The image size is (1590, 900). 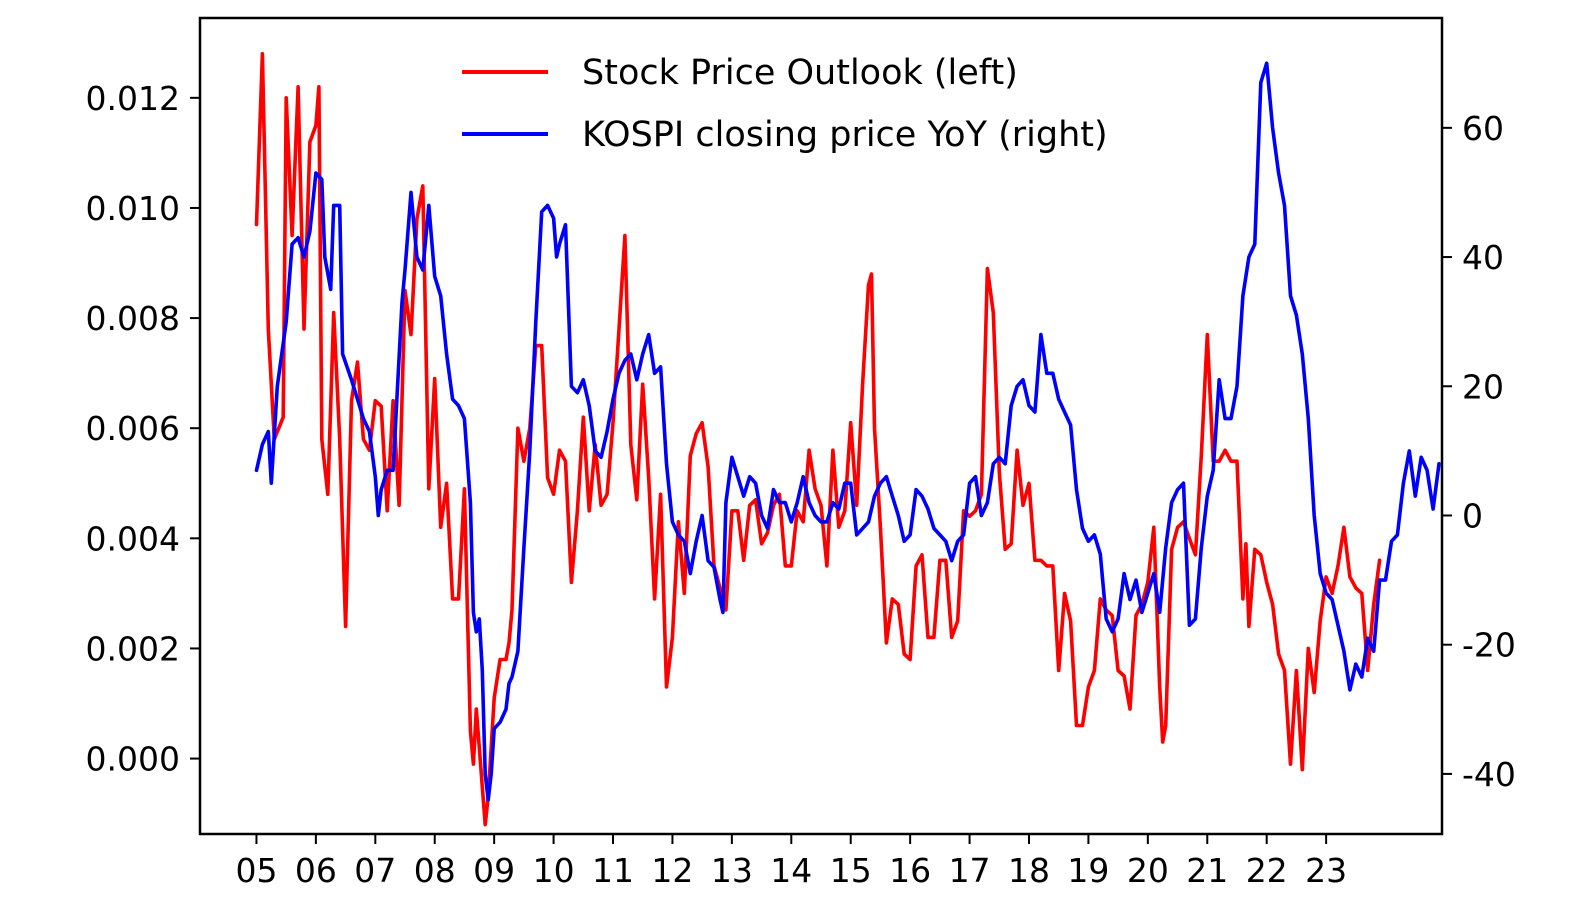 What do you see at coordinates (1088, 870) in the screenshot?
I see `x-tick-label: 19` at bounding box center [1088, 870].